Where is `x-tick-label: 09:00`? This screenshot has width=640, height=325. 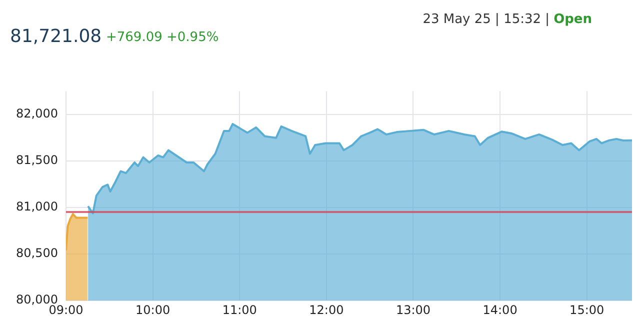 x-tick-label: 09:00 is located at coordinates (66, 309).